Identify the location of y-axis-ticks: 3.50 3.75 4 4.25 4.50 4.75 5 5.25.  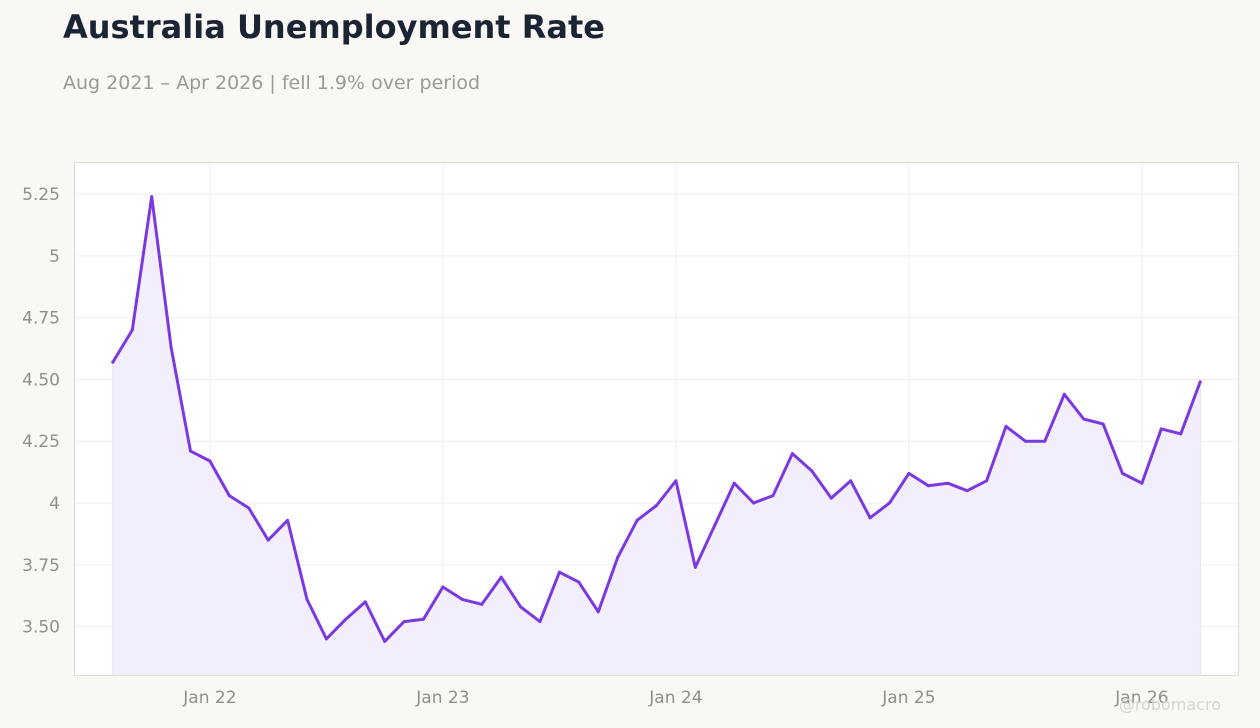
(41, 411).